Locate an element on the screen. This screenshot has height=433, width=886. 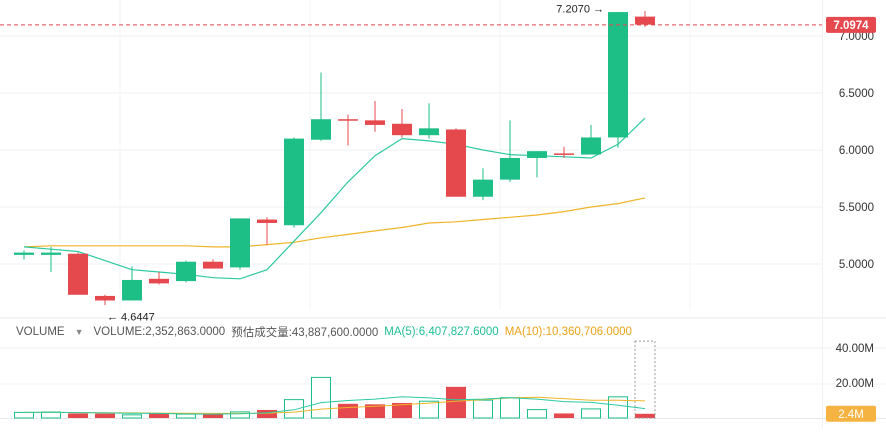
price-tick-label: 6.5000 is located at coordinates (856, 94).